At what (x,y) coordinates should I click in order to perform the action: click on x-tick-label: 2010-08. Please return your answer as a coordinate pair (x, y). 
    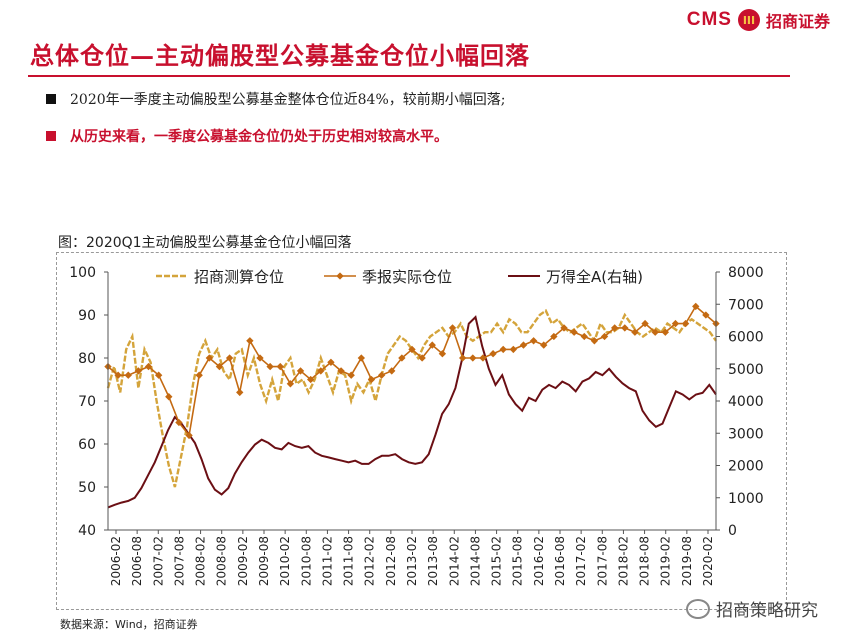
    Looking at the image, I should click on (306, 561).